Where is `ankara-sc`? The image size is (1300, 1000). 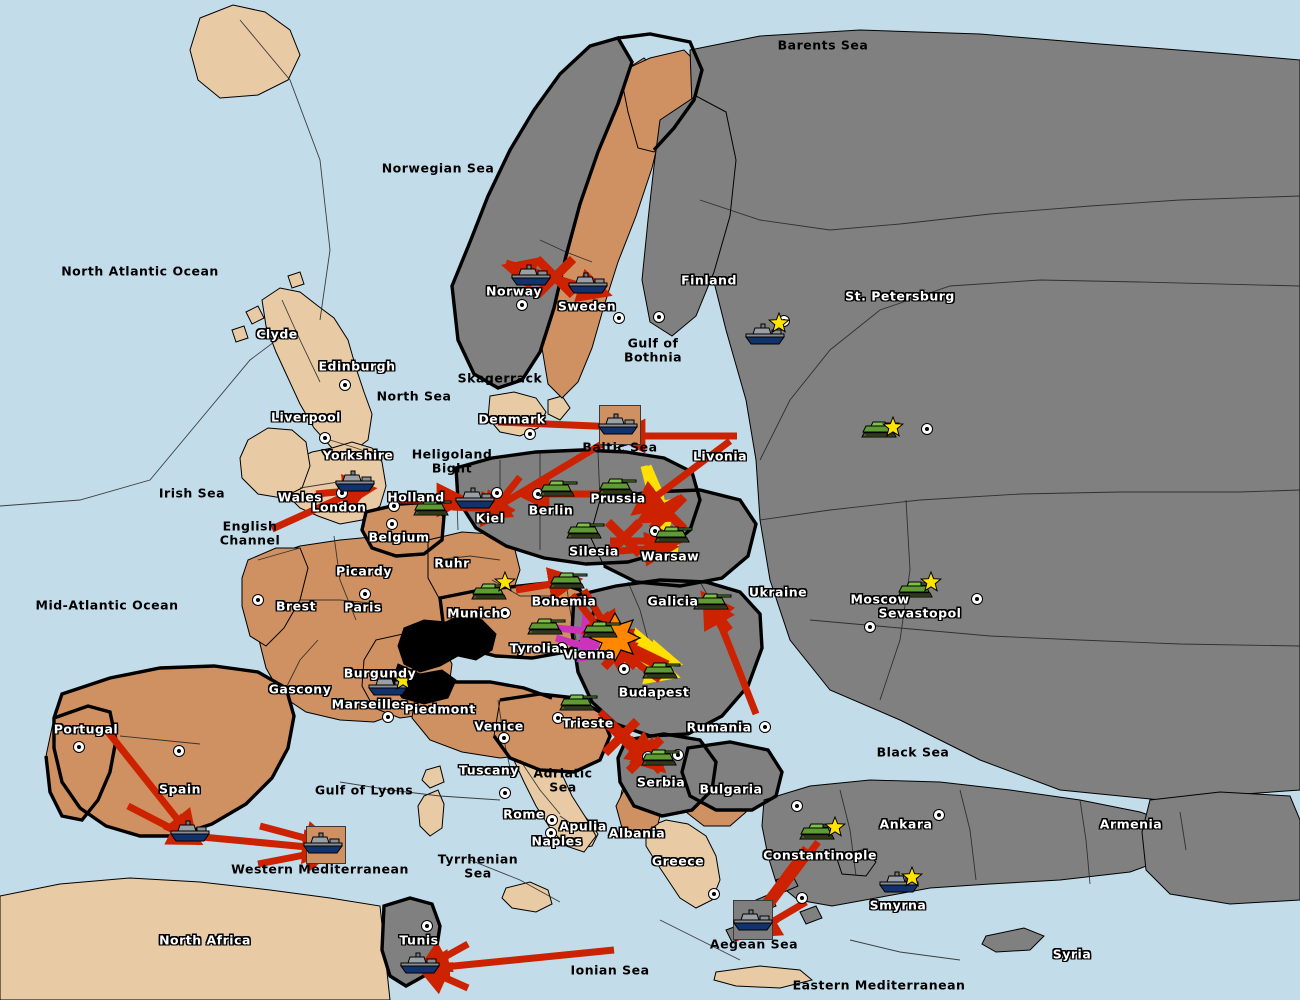
ankara-sc is located at coordinates (939, 815).